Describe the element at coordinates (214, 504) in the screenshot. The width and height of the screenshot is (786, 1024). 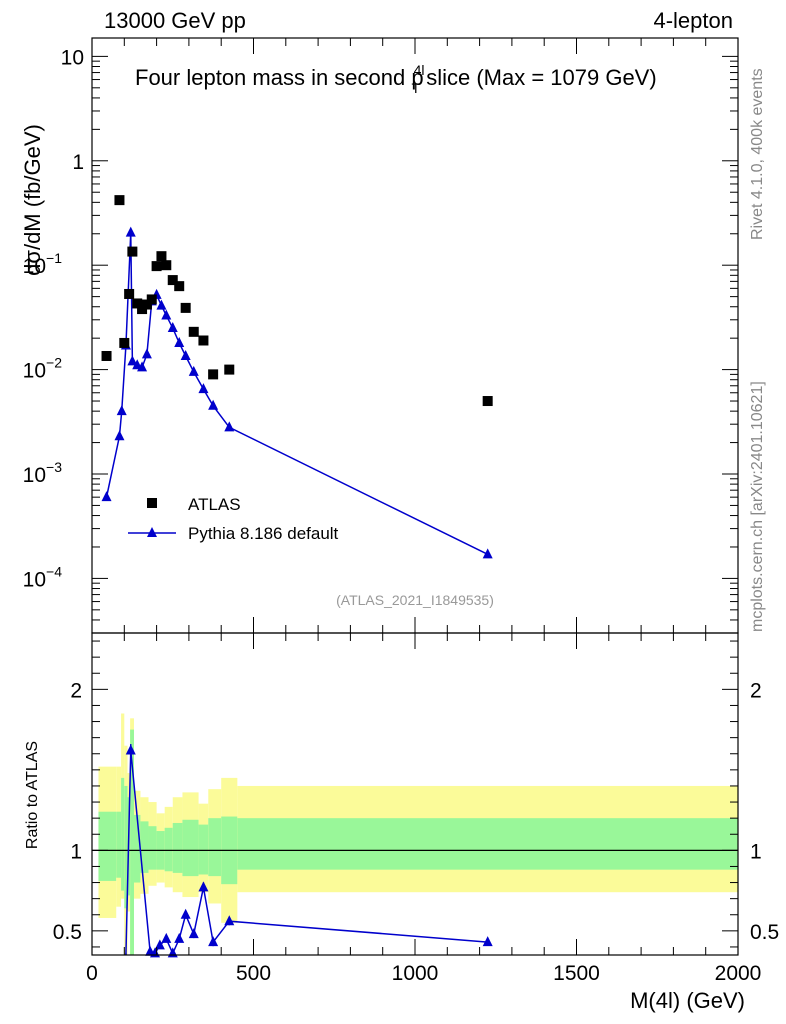
I see `legend-label-atlas: ATLAS` at that location.